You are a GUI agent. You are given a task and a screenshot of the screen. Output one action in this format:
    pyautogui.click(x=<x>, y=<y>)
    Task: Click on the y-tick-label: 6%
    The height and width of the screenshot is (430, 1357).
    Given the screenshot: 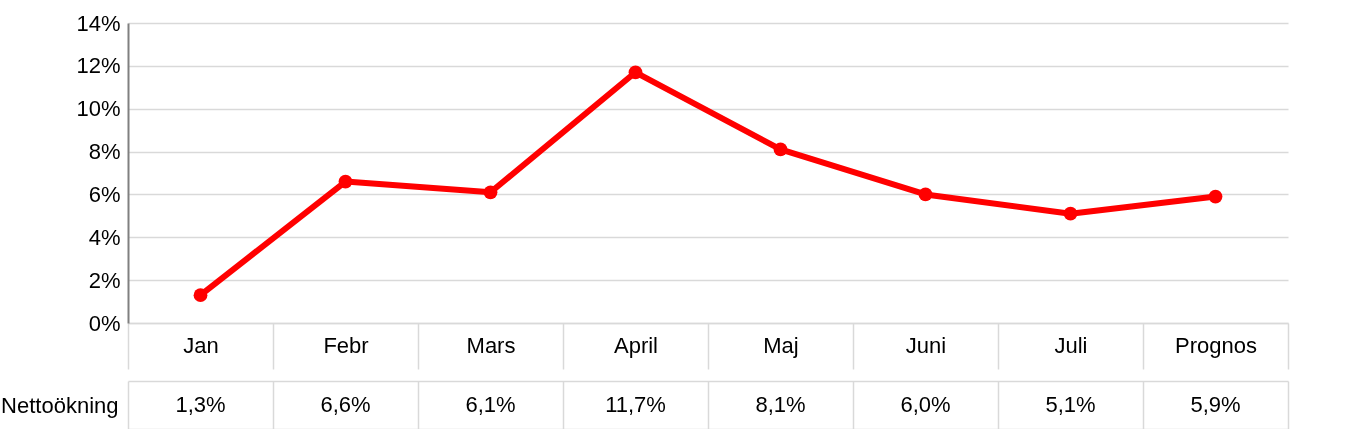 What is the action you would take?
    pyautogui.click(x=104, y=194)
    